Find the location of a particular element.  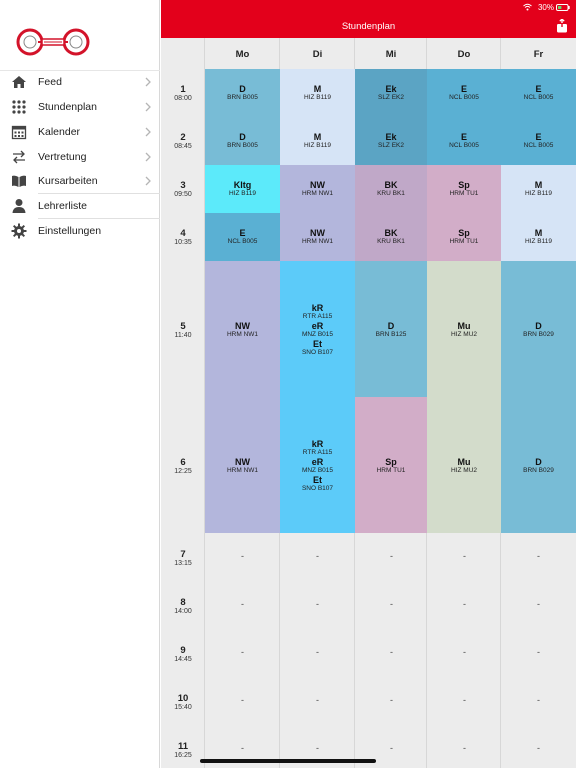

sidebar-item-einstellungen: Einstellungen is located at coordinates (80, 231).